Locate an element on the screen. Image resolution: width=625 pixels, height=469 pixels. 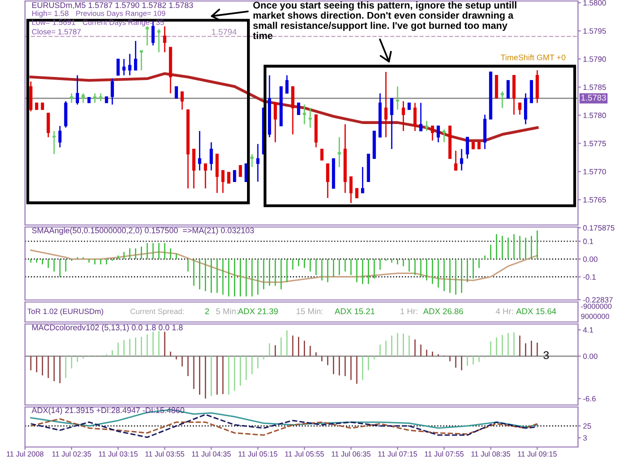
chart-title: EURUSDm,M5 1.5787 1.5790 1.5782 1.5783 is located at coordinates (112, 5).